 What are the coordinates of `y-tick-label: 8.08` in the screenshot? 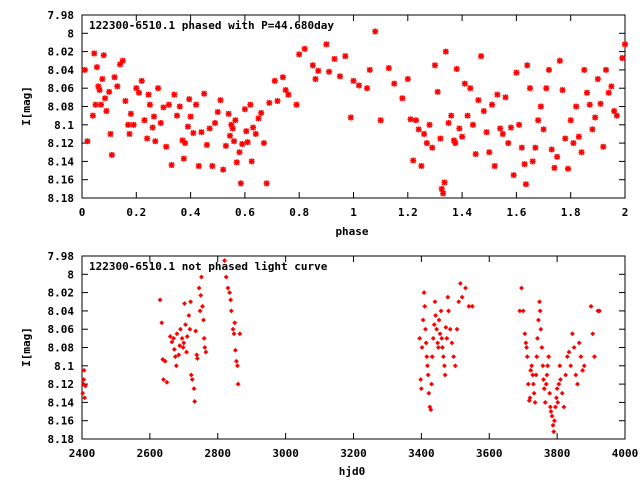 It's located at (61, 348).